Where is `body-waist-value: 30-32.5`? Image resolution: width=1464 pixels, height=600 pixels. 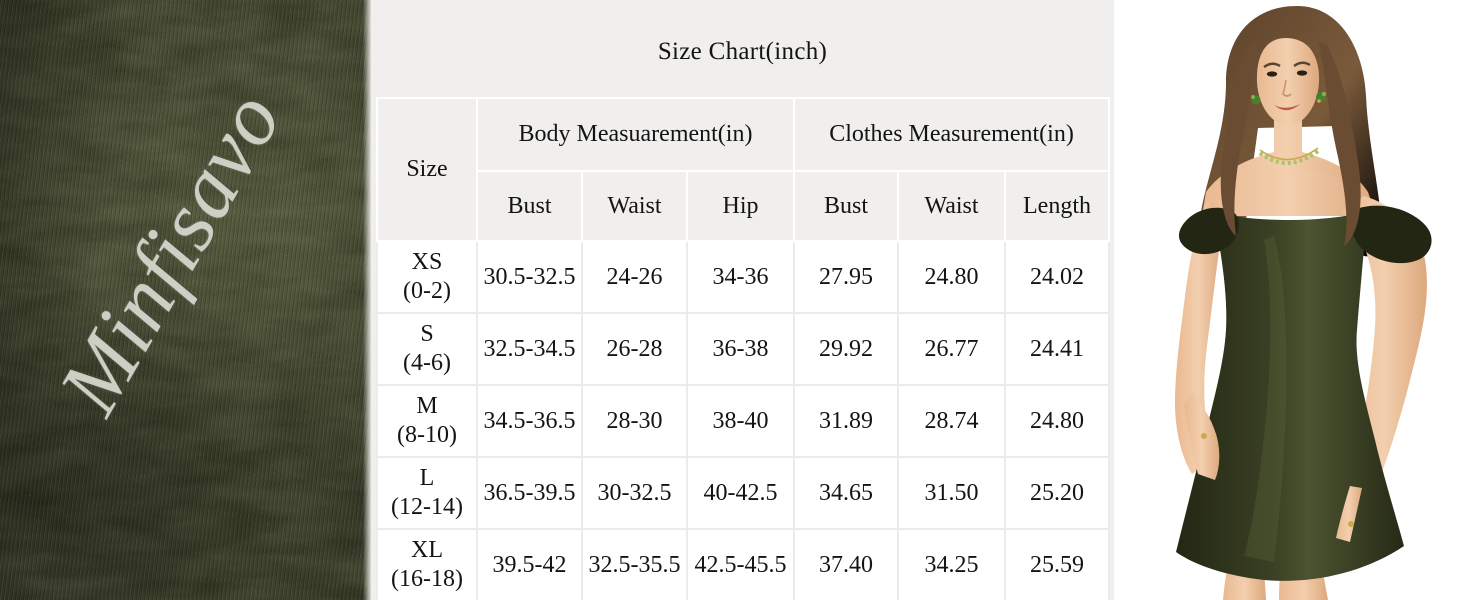 body-waist-value: 30-32.5 is located at coordinates (634, 493).